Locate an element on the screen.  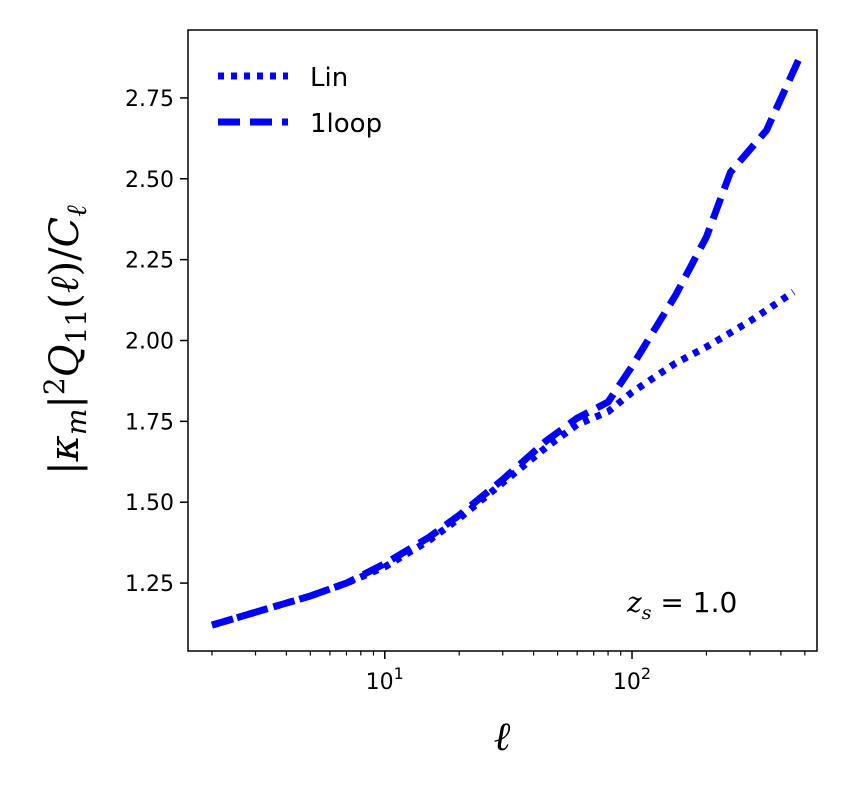
y-tick-label: 2.75 is located at coordinates (149, 99).